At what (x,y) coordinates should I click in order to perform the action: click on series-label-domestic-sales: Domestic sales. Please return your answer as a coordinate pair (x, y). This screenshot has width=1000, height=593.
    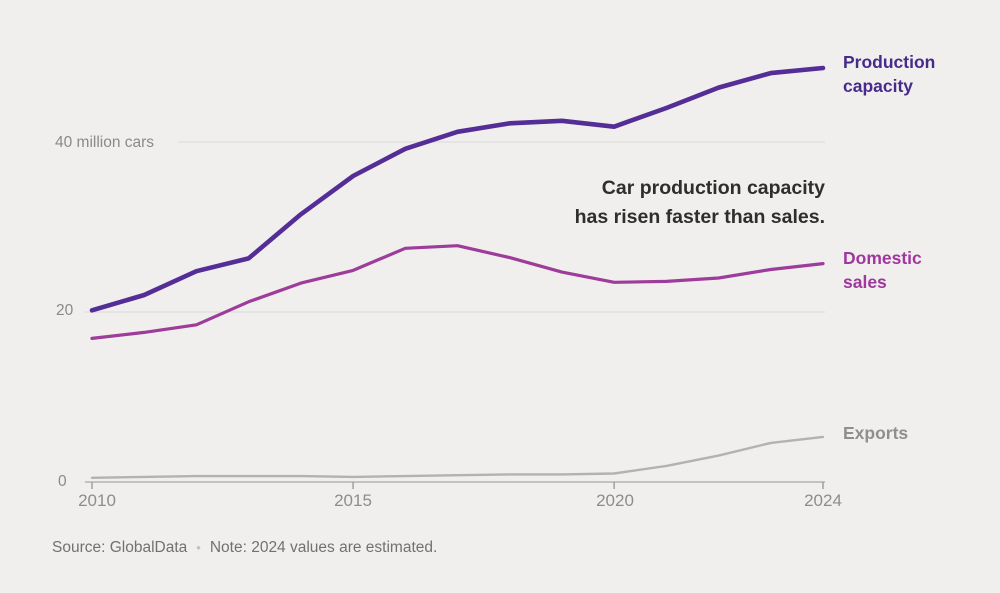
    Looking at the image, I should click on (882, 270).